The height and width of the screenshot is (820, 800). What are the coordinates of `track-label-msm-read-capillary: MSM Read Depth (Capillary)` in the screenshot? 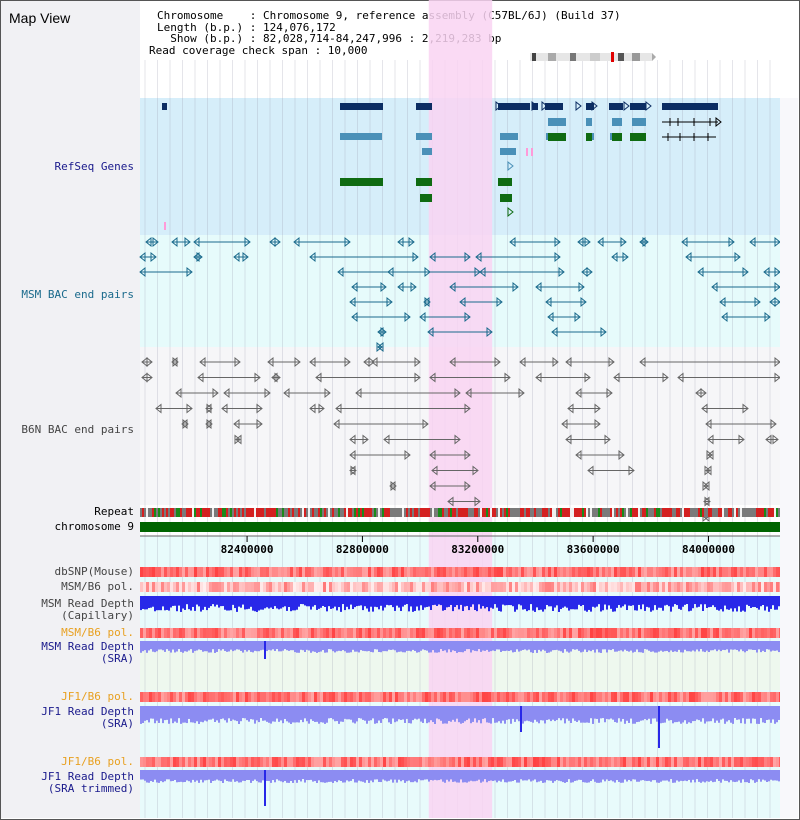 It's located at (69, 610).